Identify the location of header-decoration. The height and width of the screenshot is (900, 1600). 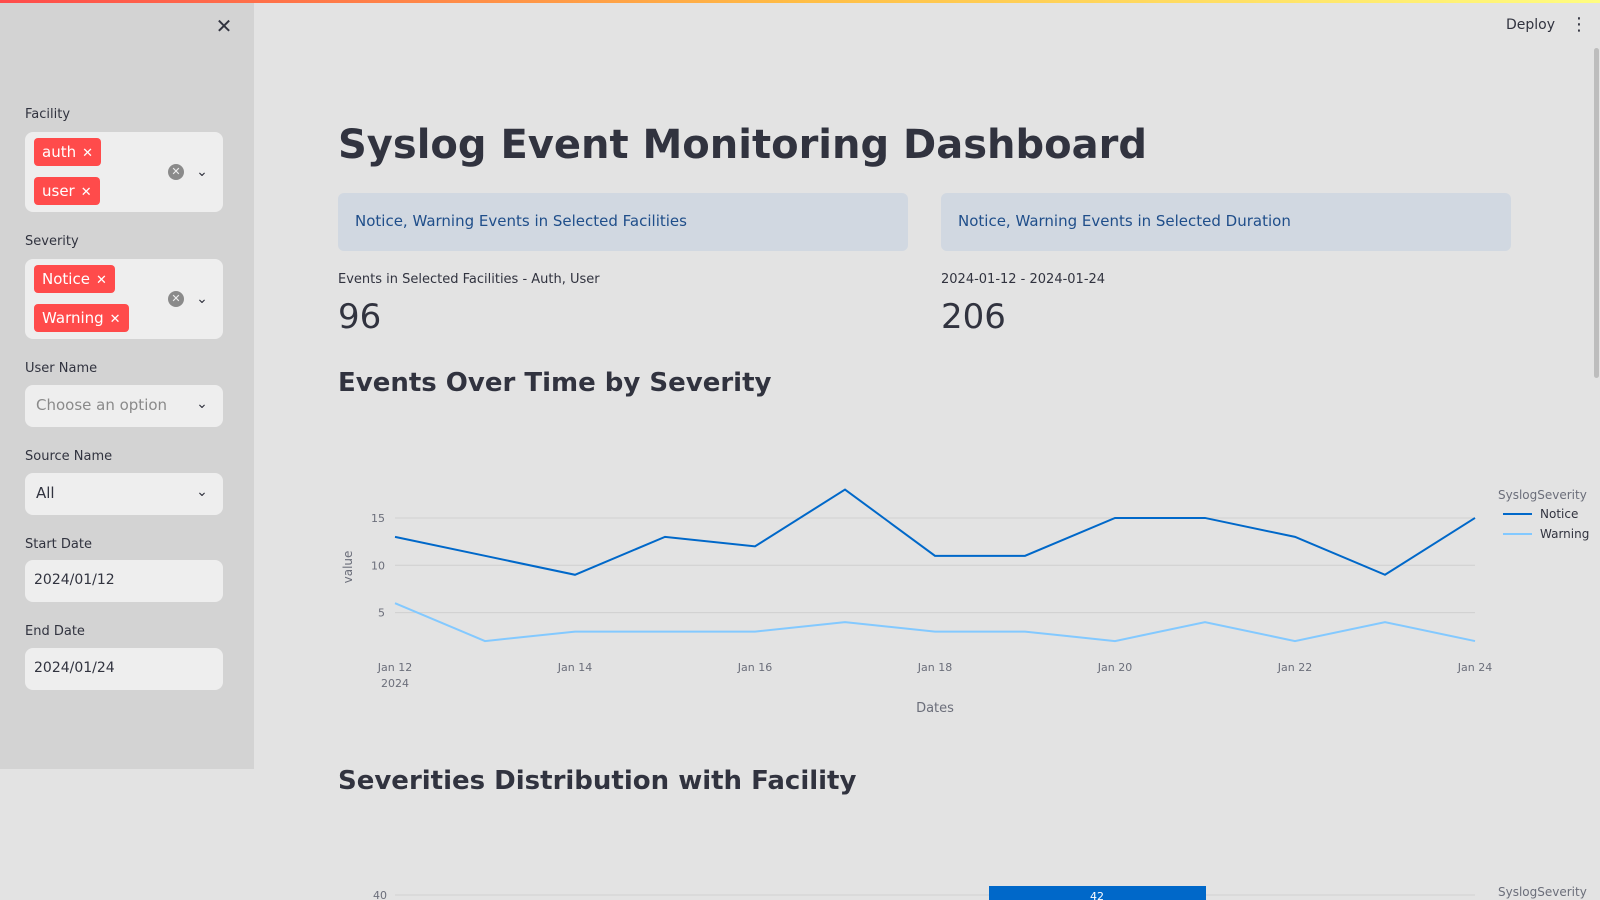
(800, 1).